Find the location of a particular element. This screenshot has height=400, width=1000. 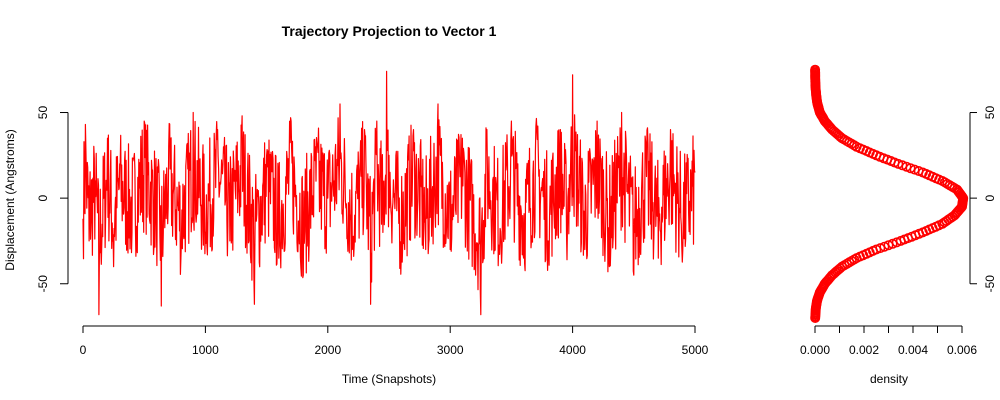

density-x-axis-title: density is located at coordinates (889, 379).